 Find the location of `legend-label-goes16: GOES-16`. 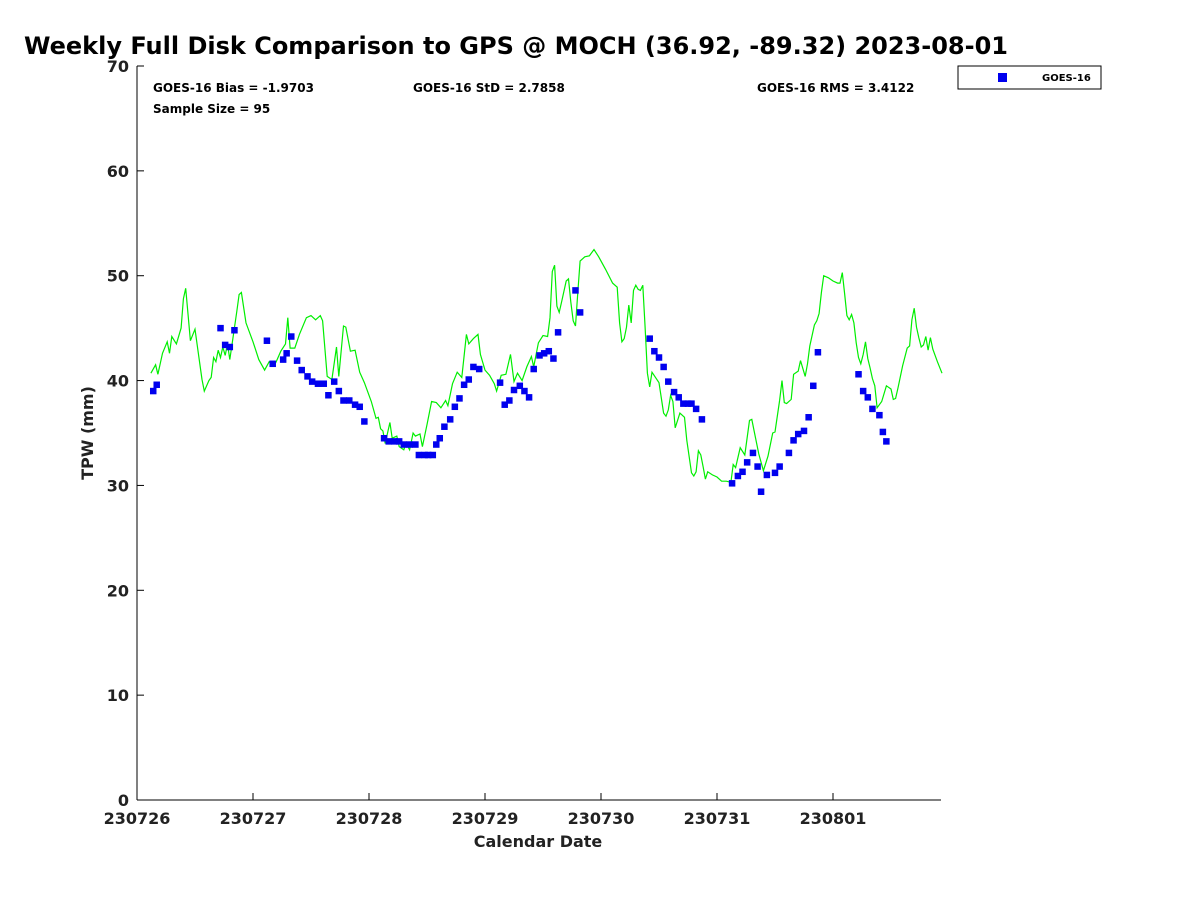

legend-label-goes16: GOES-16 is located at coordinates (1066, 78).